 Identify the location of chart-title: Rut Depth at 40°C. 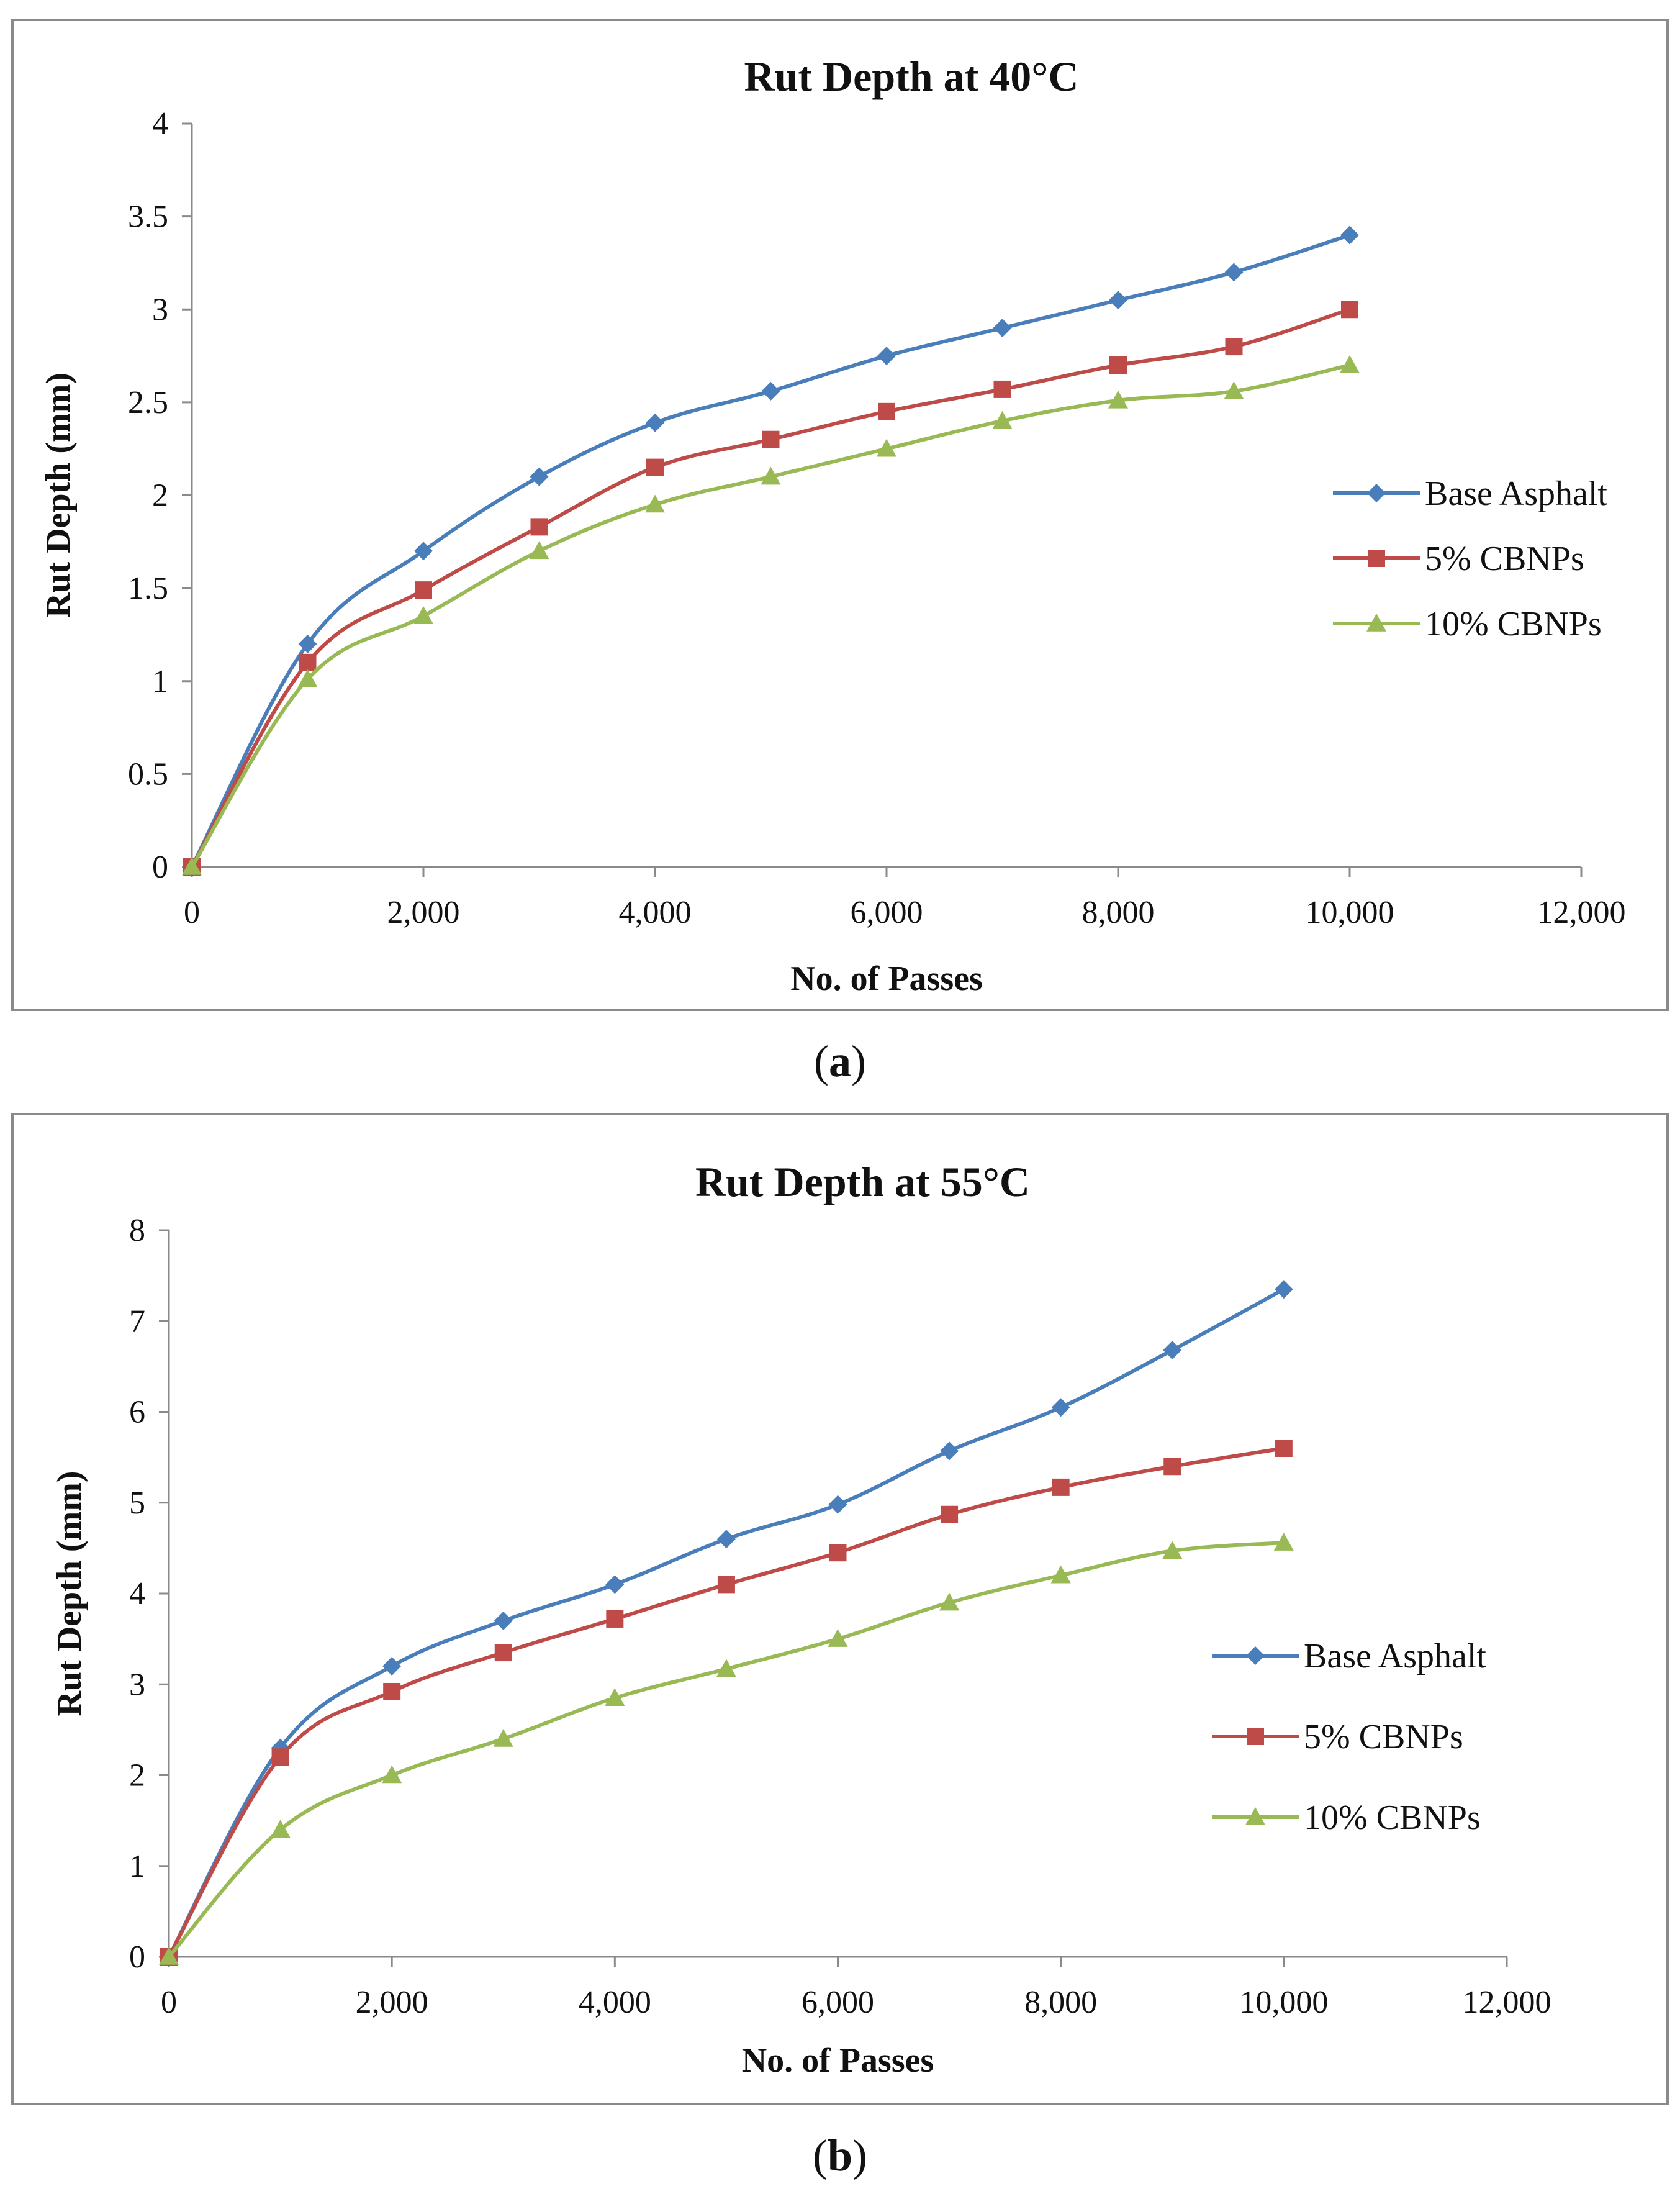
(911, 77).